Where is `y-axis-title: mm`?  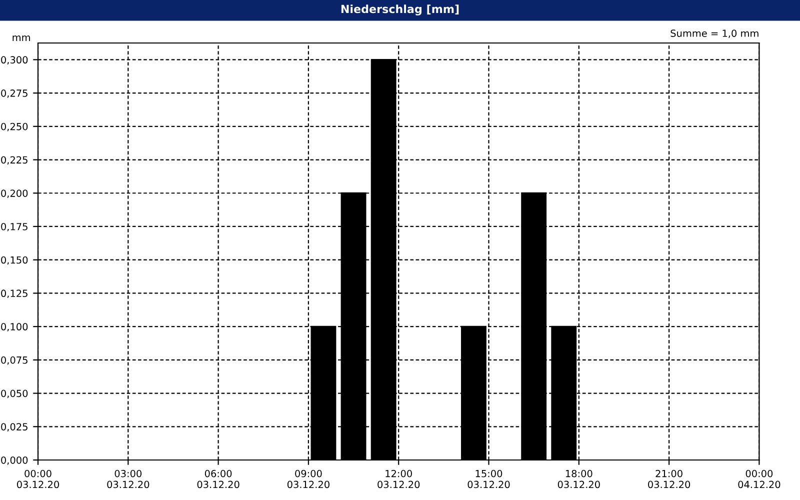 y-axis-title: mm is located at coordinates (21, 38).